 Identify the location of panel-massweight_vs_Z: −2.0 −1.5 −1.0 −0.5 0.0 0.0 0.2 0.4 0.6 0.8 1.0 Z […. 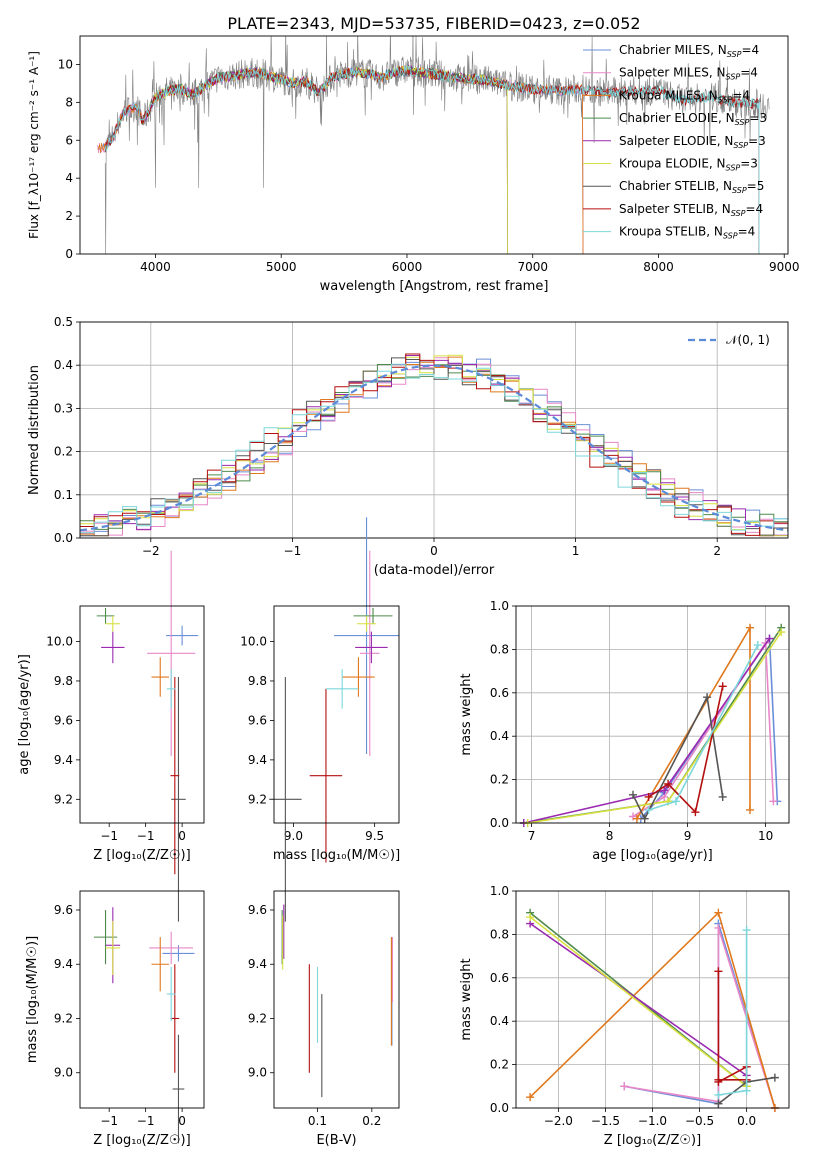
(624, 1016).